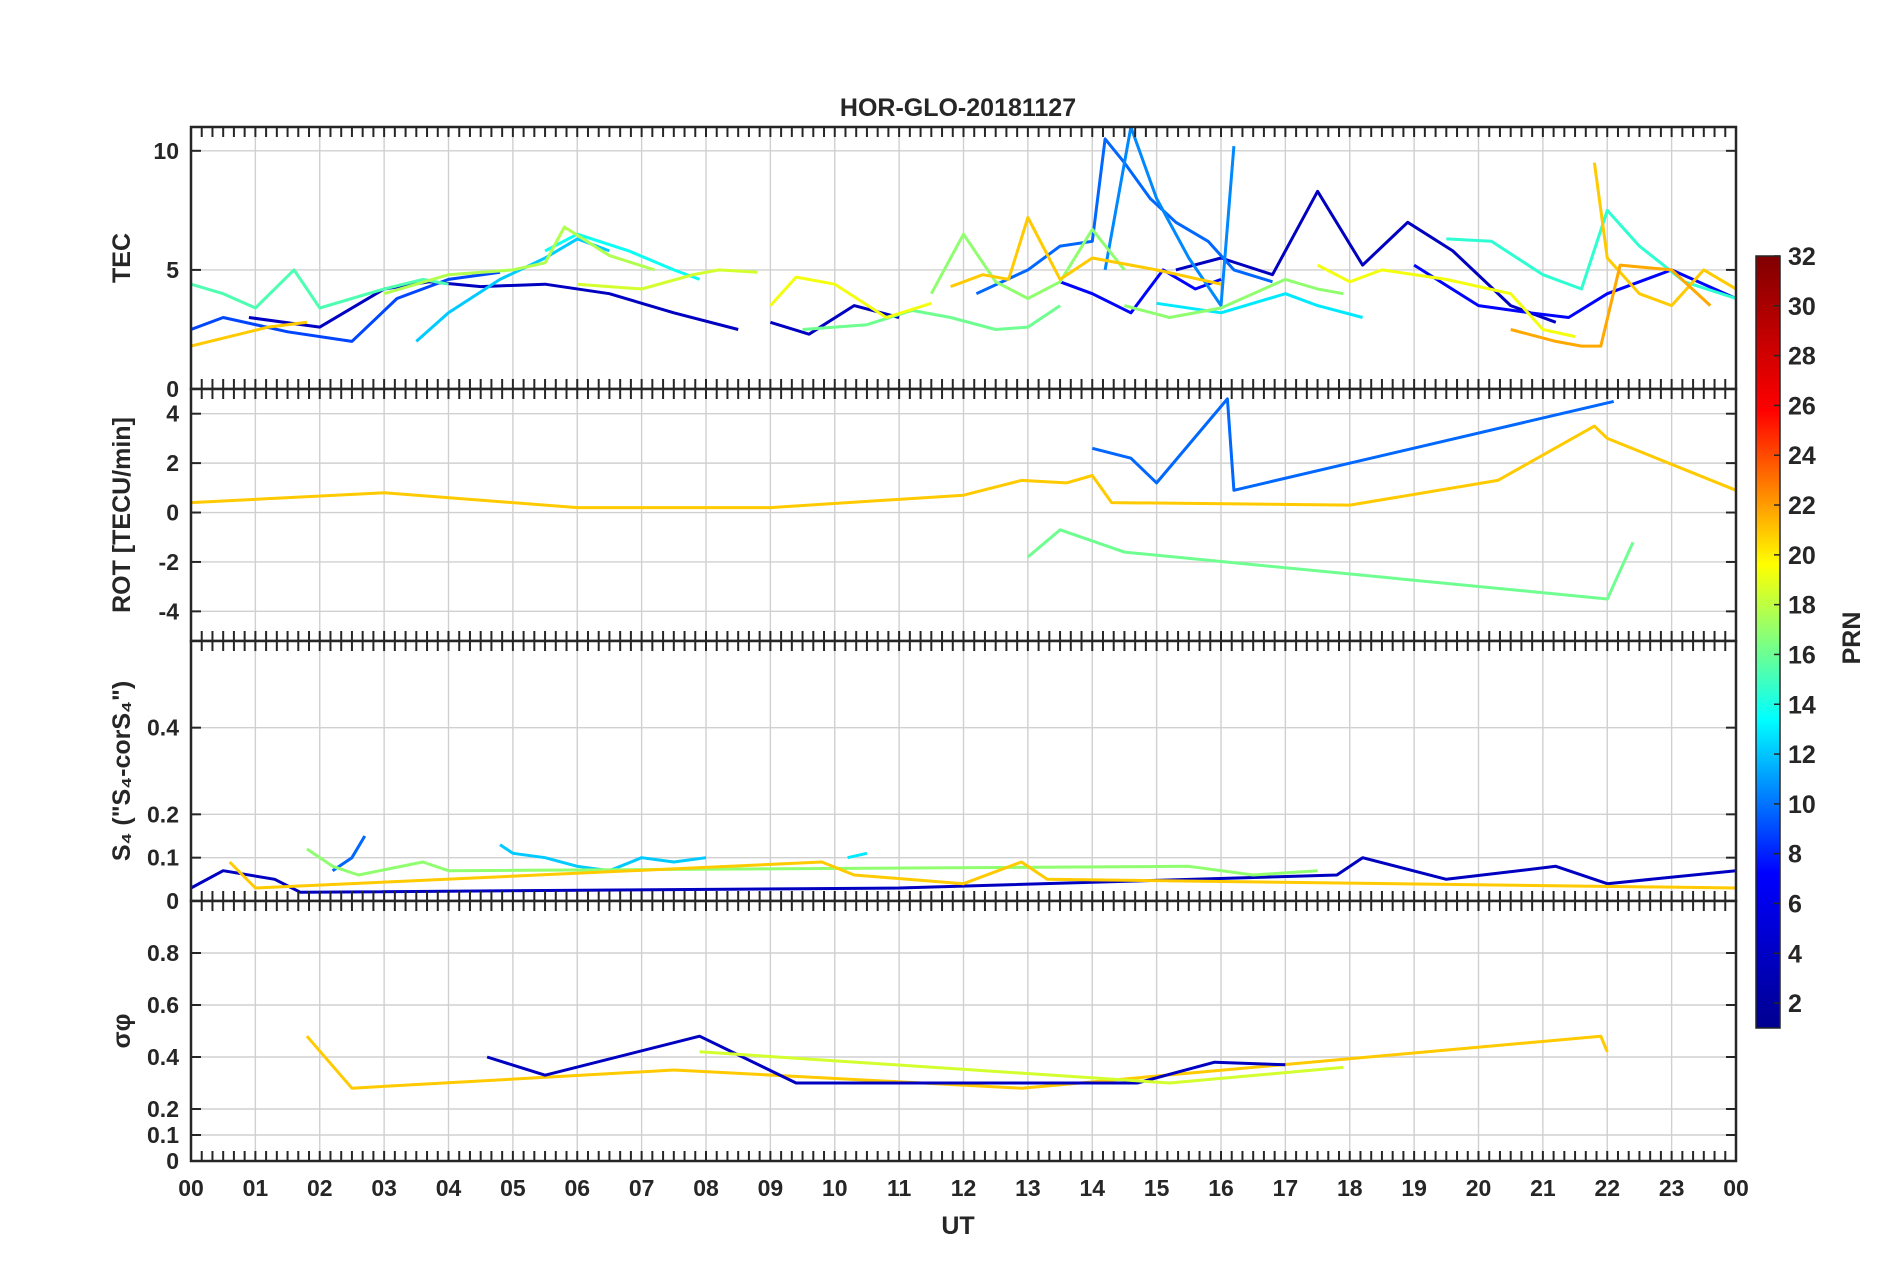 Image resolution: width=1902 pixels, height=1272 pixels. What do you see at coordinates (958, 108) in the screenshot?
I see `chart-title: HOR-GLO-20181127` at bounding box center [958, 108].